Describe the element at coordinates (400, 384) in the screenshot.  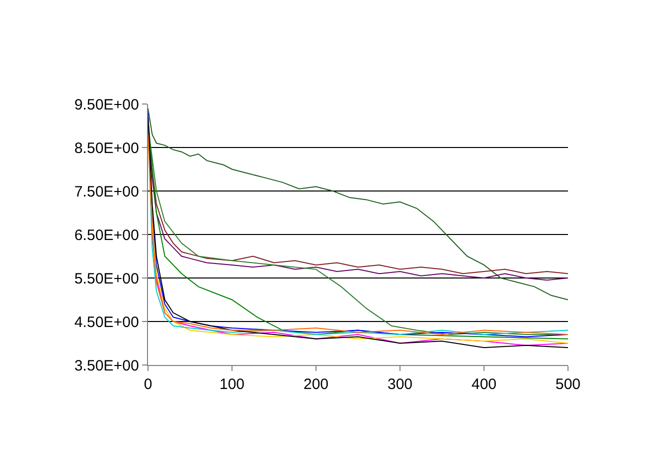
I see `x-tick-label: 300` at that location.